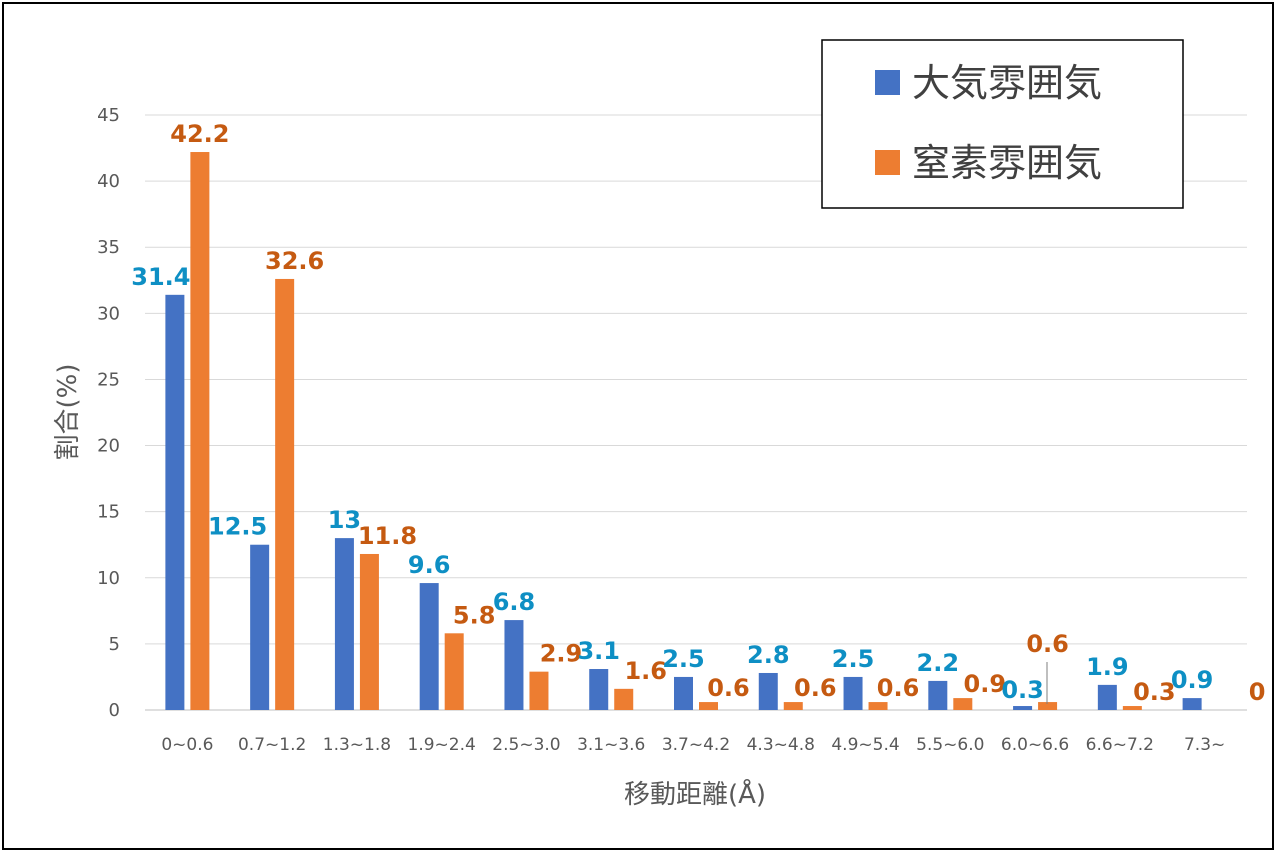  What do you see at coordinates (985, 684) in the screenshot?
I see `data-label-nitrogen: 0.9` at bounding box center [985, 684].